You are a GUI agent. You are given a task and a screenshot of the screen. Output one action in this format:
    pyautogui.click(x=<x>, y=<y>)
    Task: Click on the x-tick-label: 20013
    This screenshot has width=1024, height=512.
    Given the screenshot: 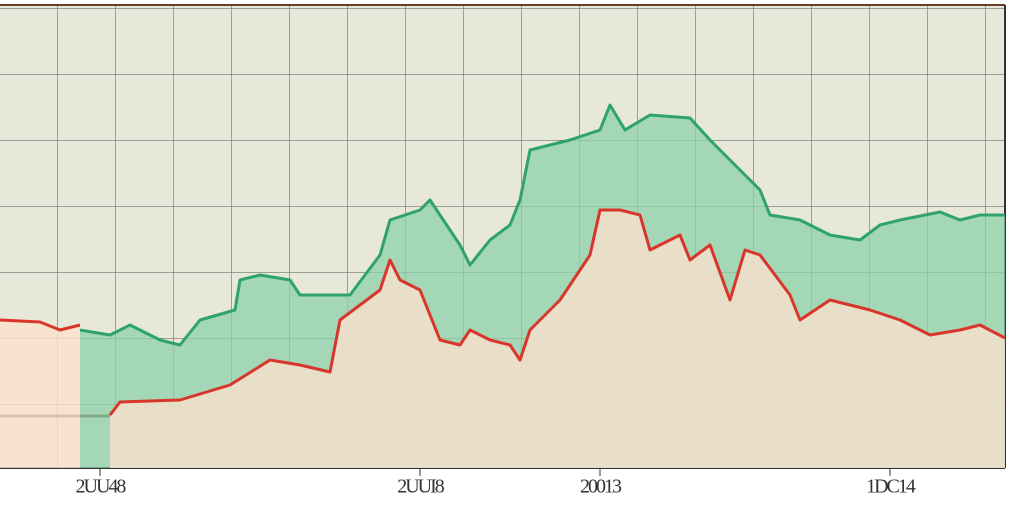 What is the action you would take?
    pyautogui.click(x=601, y=487)
    